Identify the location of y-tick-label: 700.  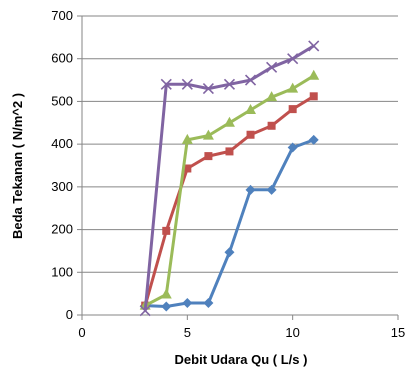
(62, 15).